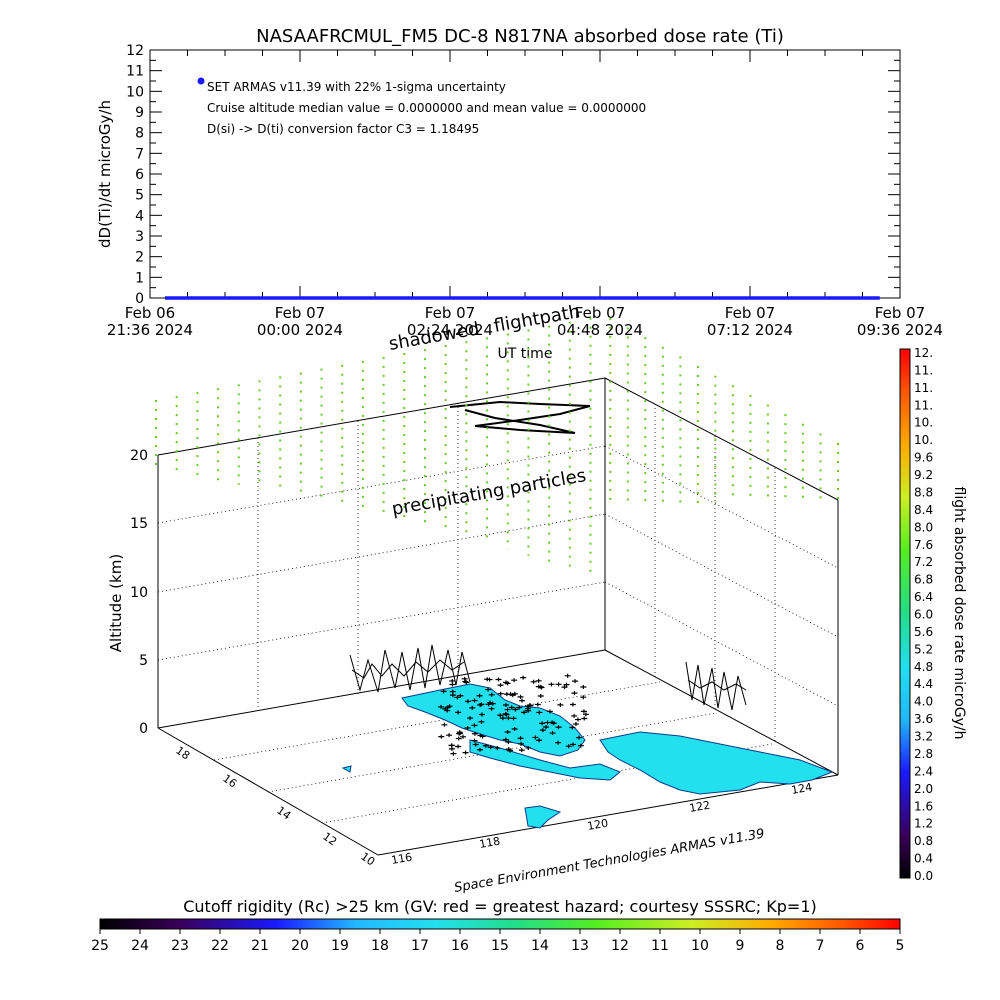 Image resolution: width=1000 pixels, height=1000 pixels. What do you see at coordinates (300, 330) in the screenshot?
I see `x-tick-label: 00:00 2024` at bounding box center [300, 330].